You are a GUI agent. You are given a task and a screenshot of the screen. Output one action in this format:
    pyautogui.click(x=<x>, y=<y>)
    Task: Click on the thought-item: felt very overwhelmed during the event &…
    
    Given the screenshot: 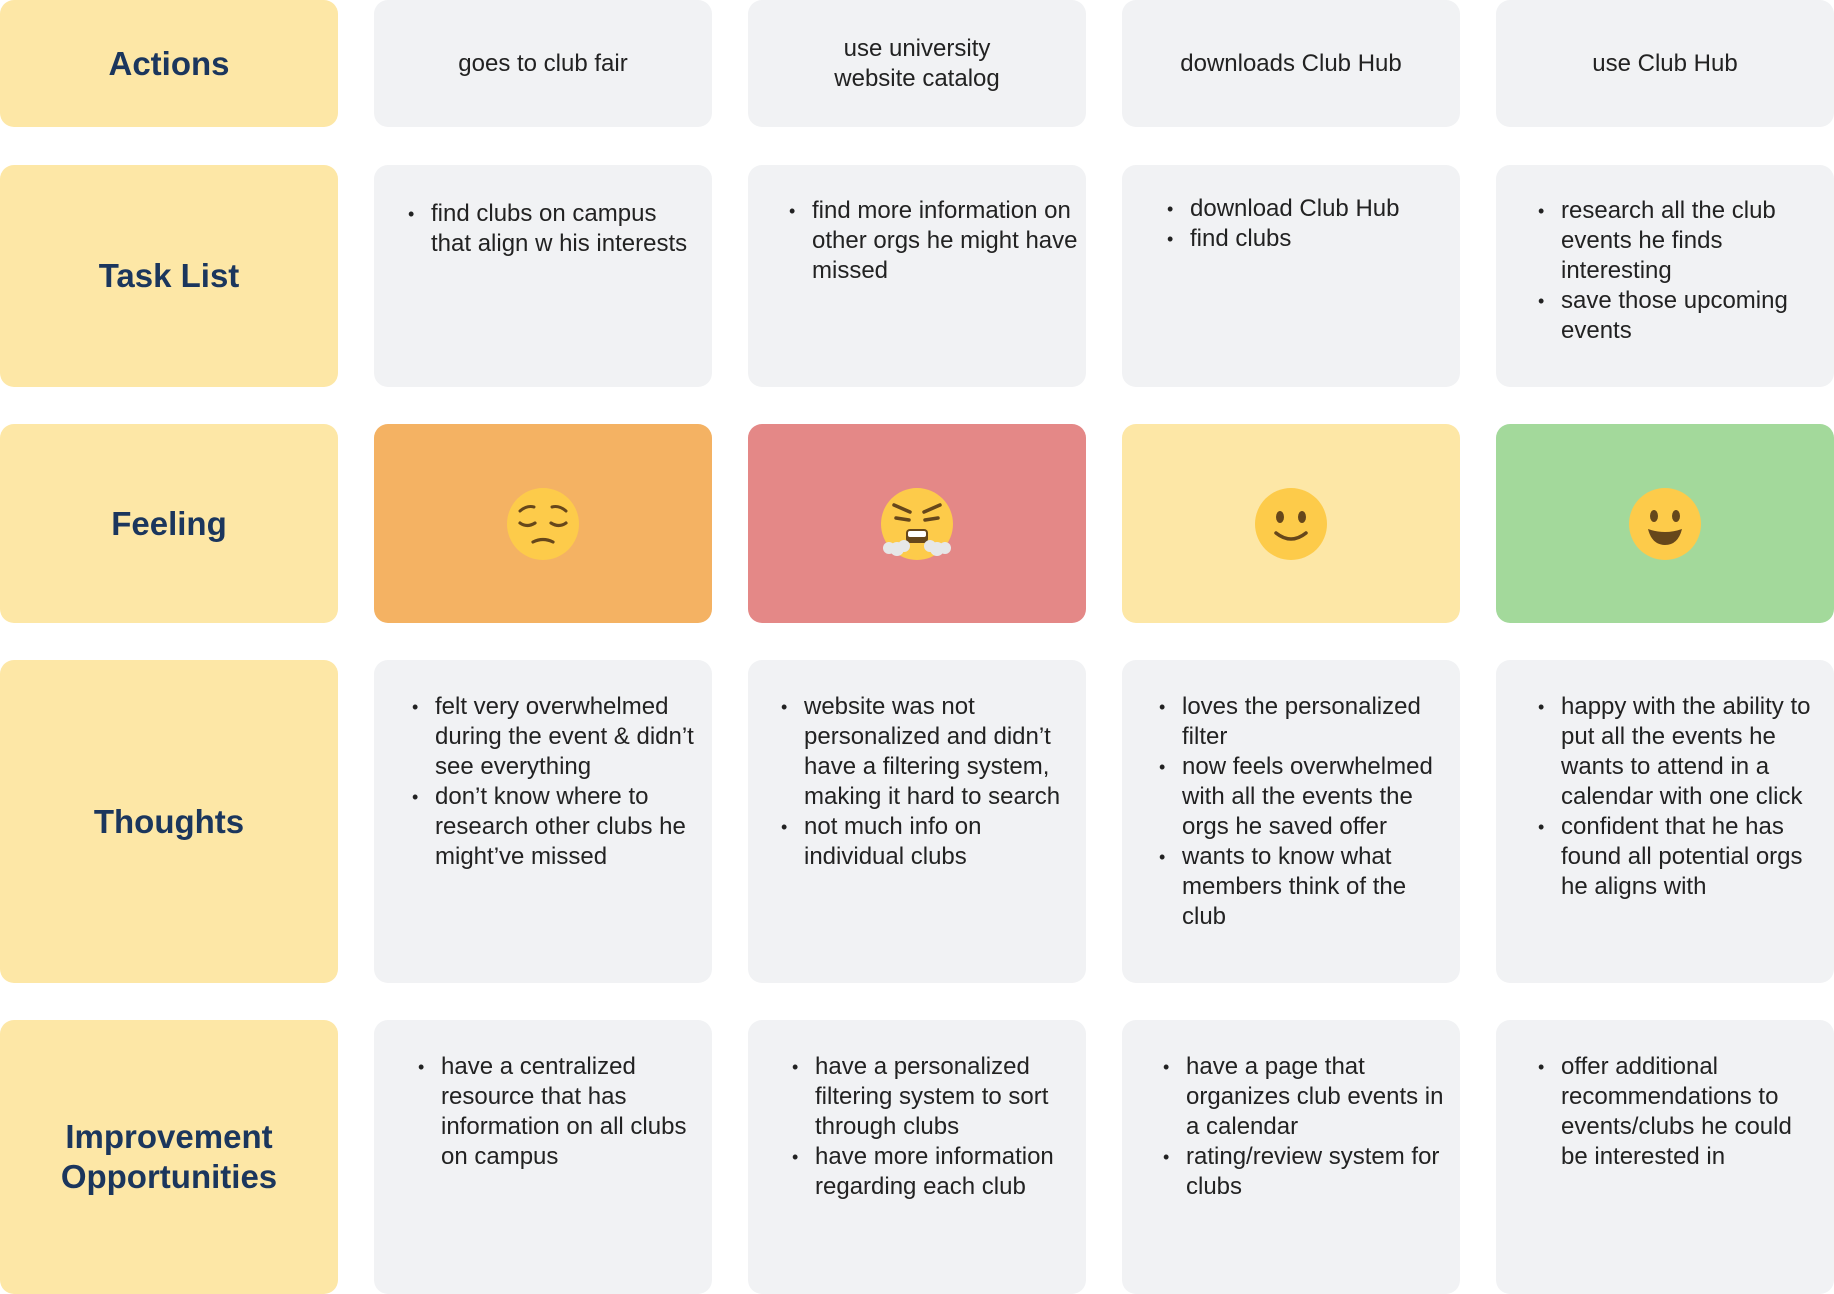 What is the action you would take?
    pyautogui.click(x=558, y=737)
    